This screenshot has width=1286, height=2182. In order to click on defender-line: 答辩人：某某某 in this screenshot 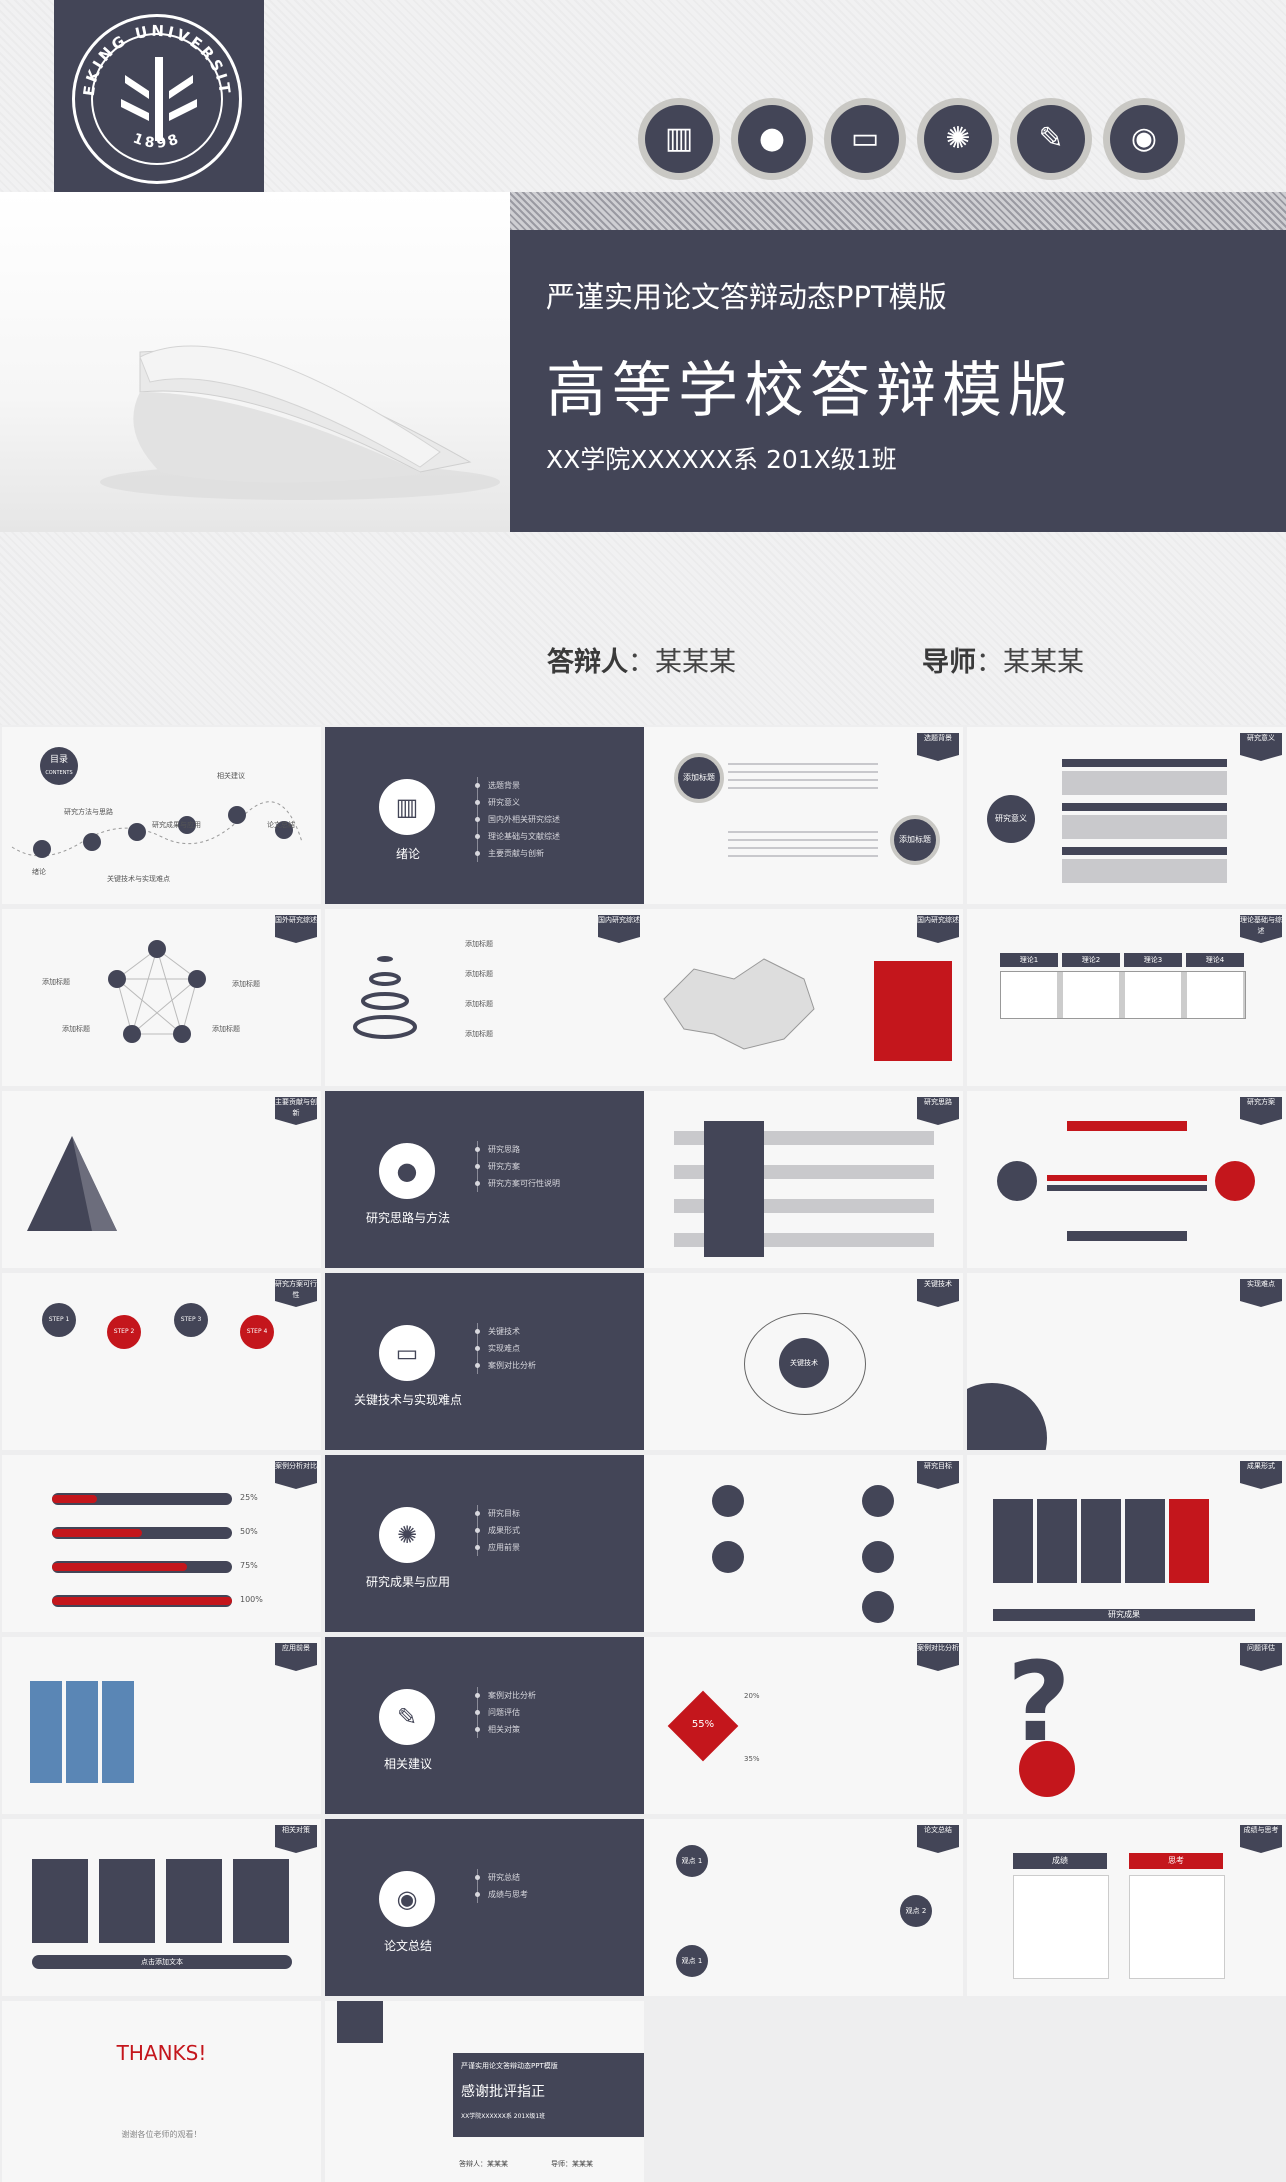, I will do `click(641, 659)`.